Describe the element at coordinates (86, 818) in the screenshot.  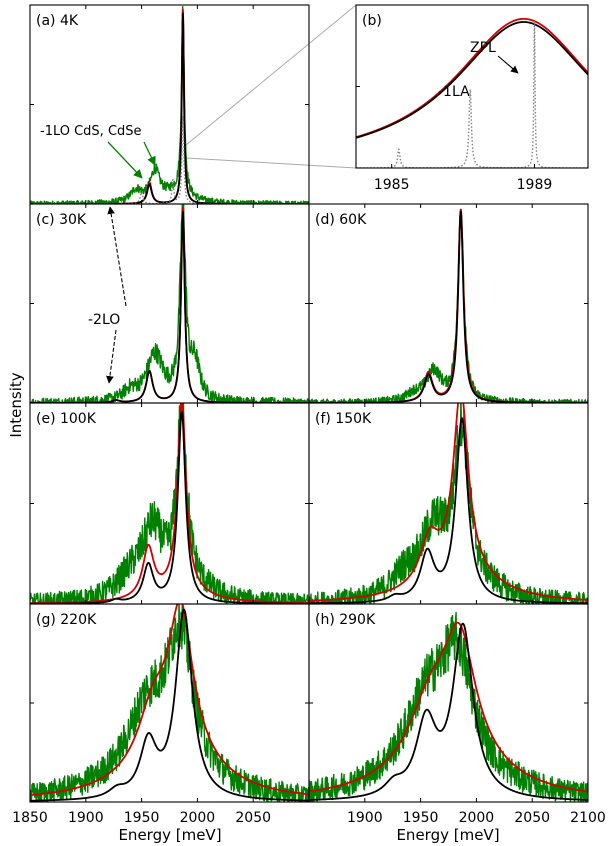
I see `panel-g-xtick-label: 1900` at that location.